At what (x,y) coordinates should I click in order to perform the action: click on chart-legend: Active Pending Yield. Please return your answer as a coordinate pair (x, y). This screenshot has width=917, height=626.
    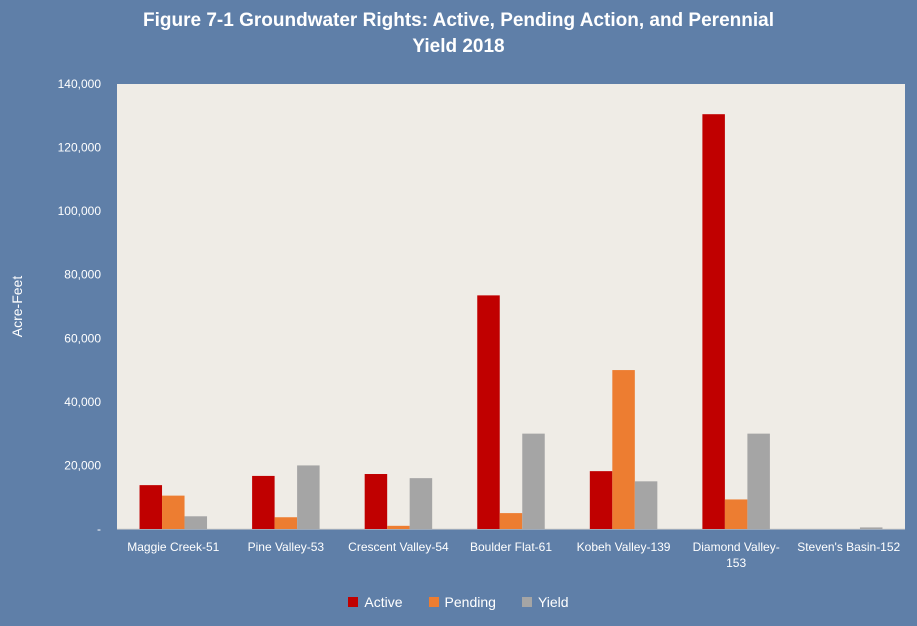
    Looking at the image, I should click on (458, 602).